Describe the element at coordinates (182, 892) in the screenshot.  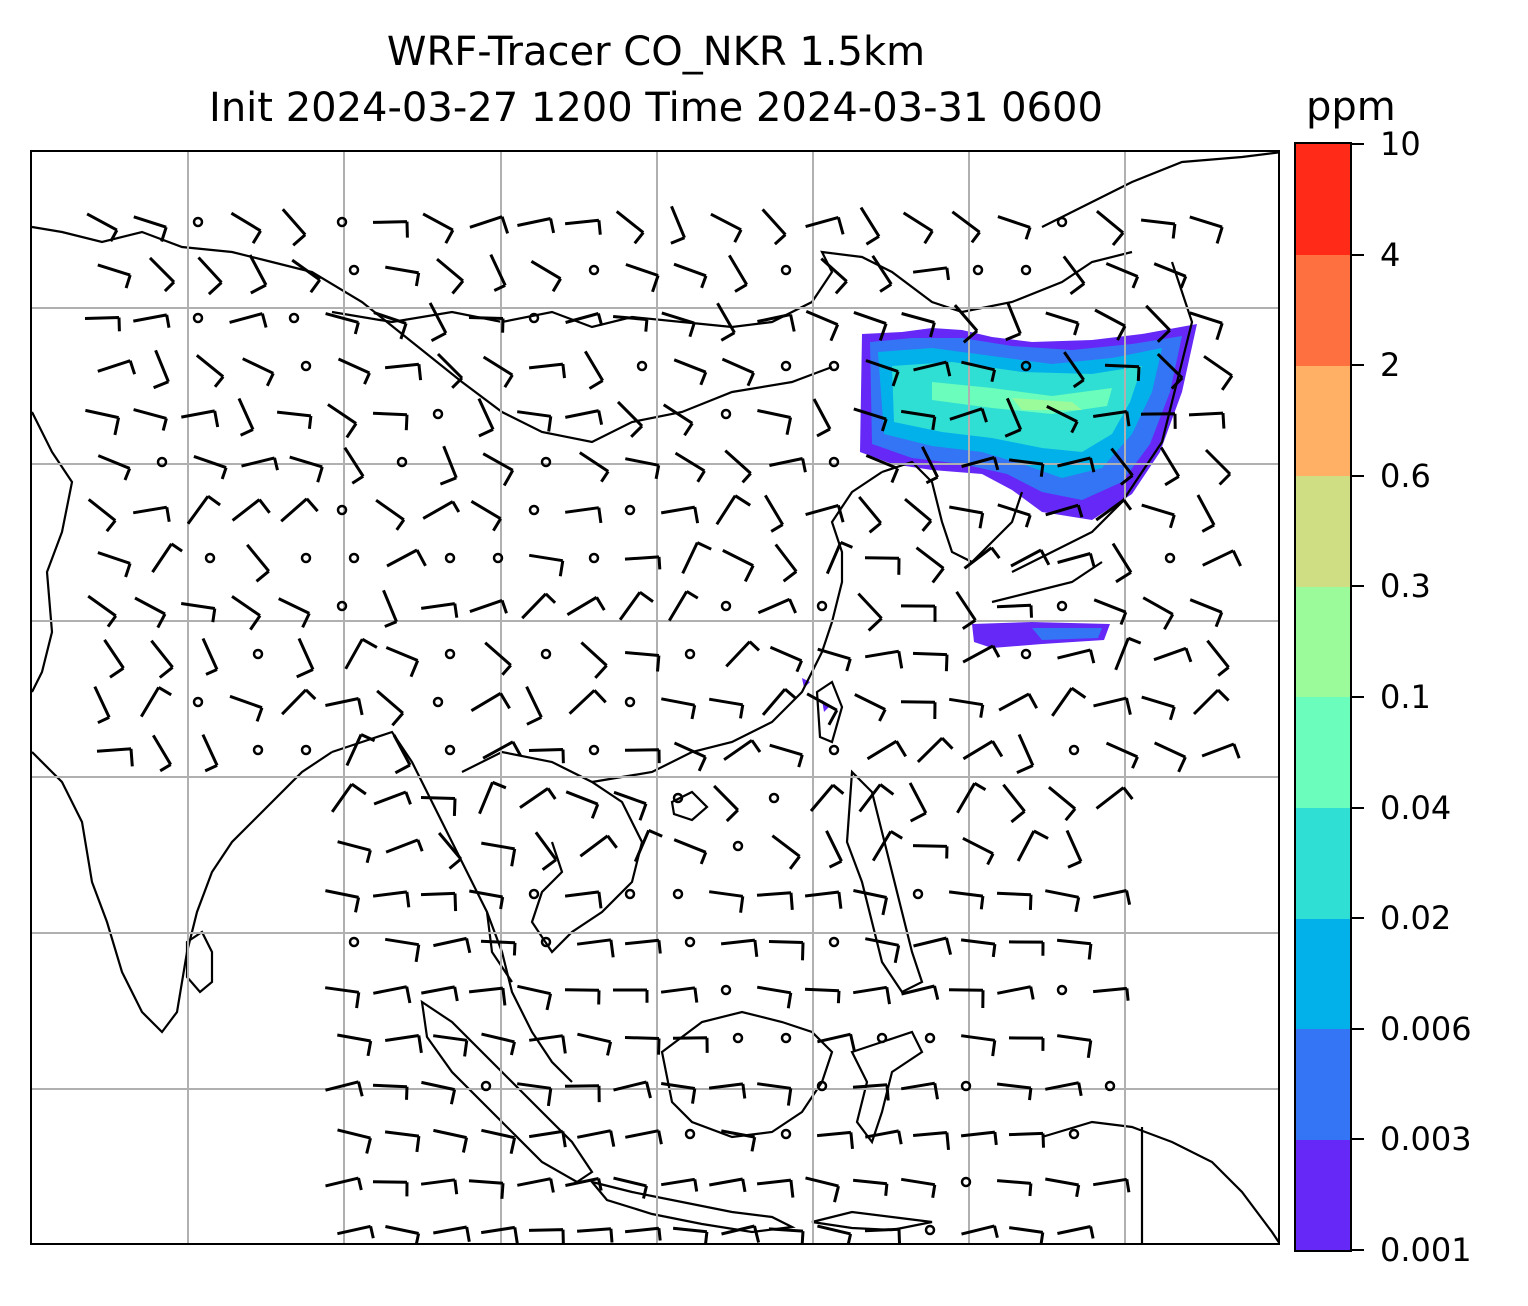
I see `coast-india` at that location.